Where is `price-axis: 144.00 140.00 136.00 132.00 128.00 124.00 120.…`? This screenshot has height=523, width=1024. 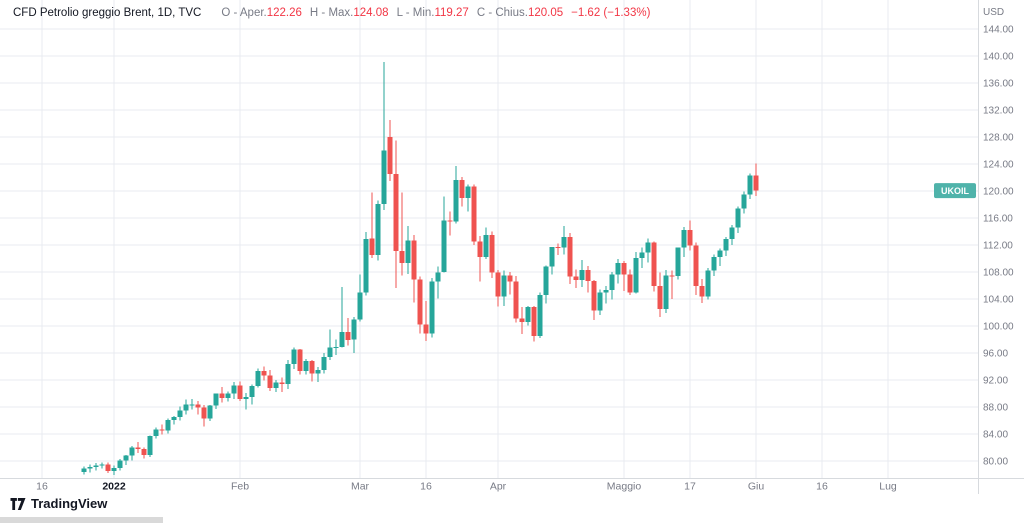 price-axis: 144.00 140.00 136.00 132.00 128.00 124.00 120.… is located at coordinates (998, 246).